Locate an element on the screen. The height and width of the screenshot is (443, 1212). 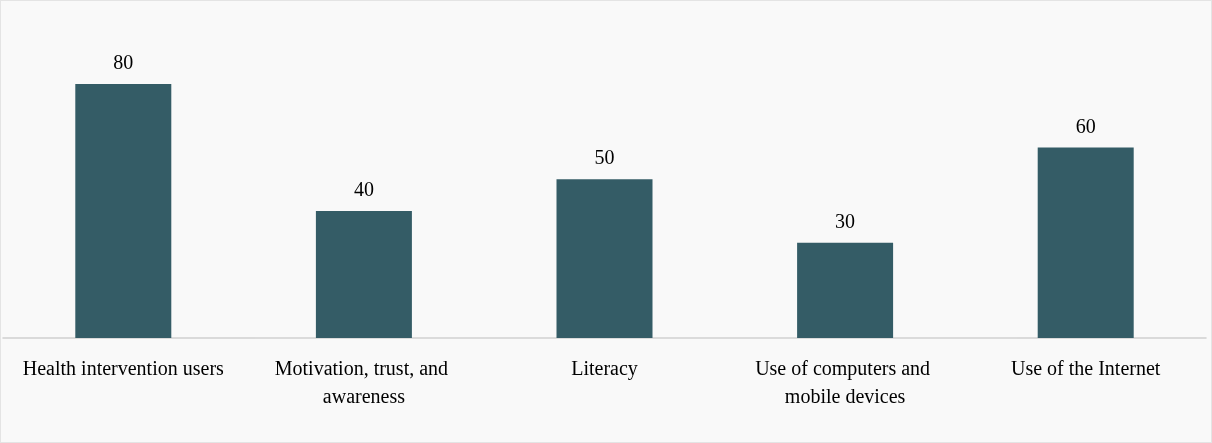
x-tick-label: Health intervention users is located at coordinates (123, 368).